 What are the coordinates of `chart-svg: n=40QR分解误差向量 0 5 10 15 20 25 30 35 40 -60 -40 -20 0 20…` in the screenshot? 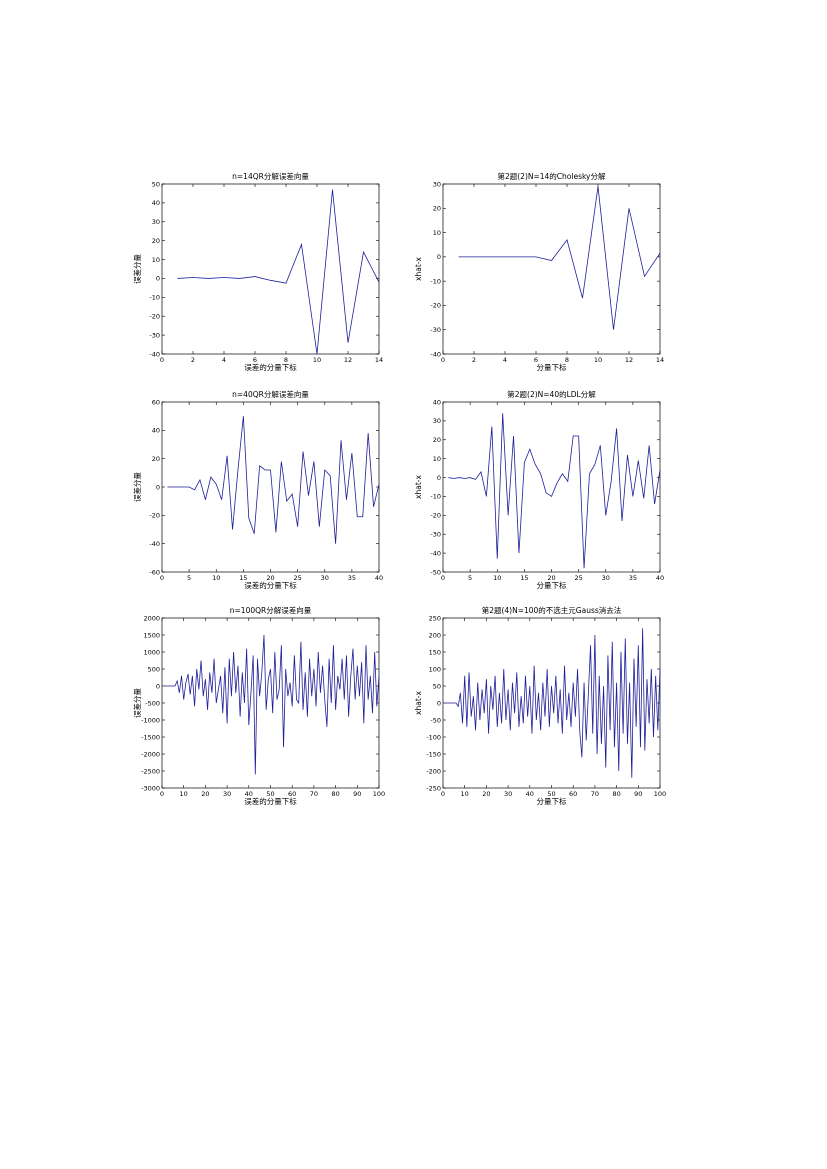 It's located at (257, 489).